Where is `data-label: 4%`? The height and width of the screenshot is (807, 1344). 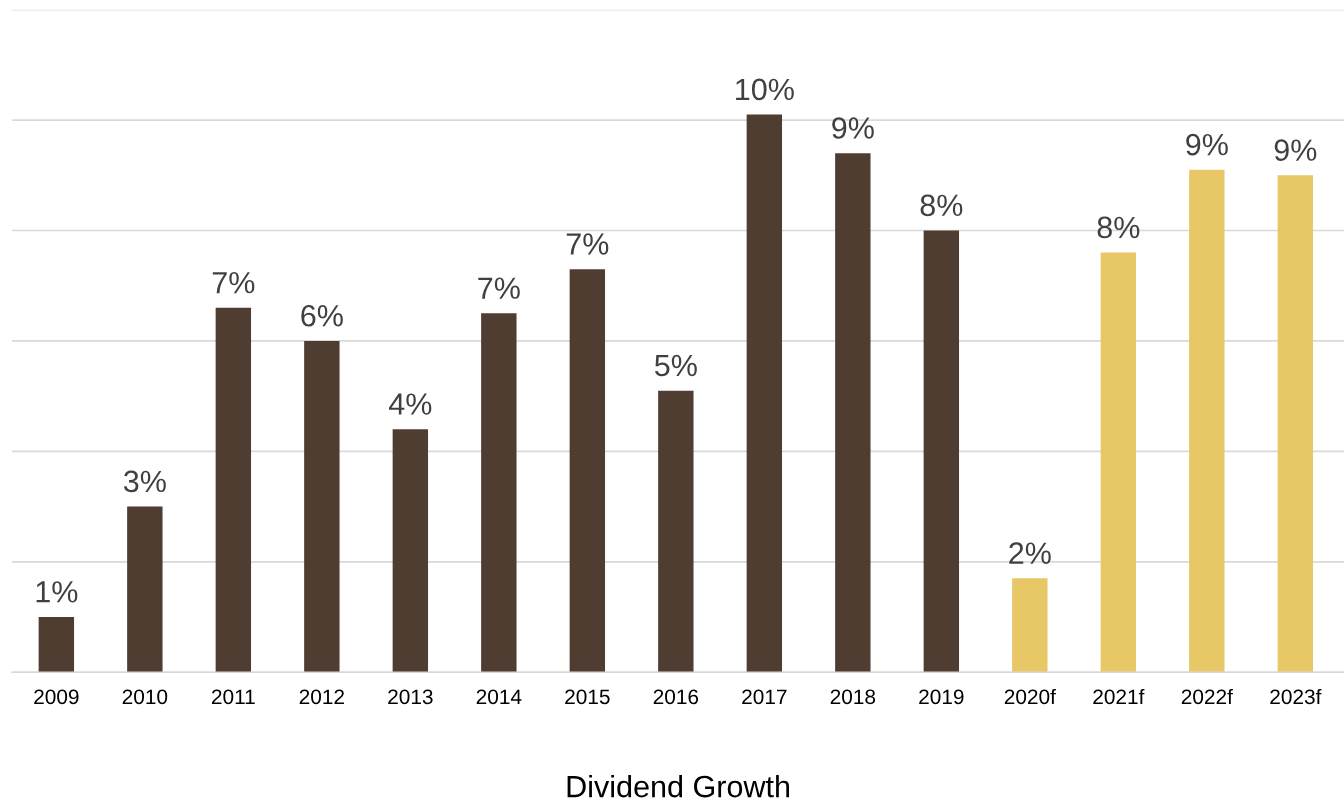
data-label: 4% is located at coordinates (410, 404).